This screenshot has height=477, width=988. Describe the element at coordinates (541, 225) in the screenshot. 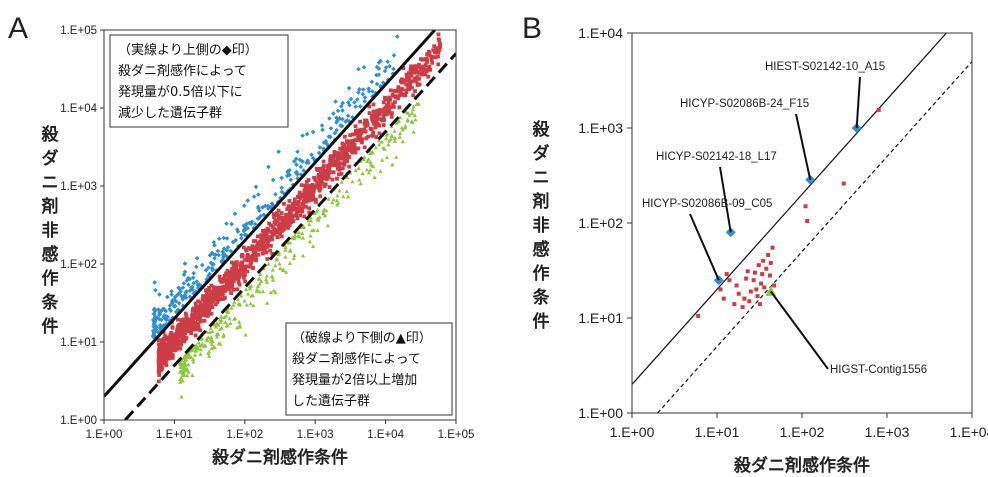

I see `panel-b-y-axis-title-char: 非` at that location.